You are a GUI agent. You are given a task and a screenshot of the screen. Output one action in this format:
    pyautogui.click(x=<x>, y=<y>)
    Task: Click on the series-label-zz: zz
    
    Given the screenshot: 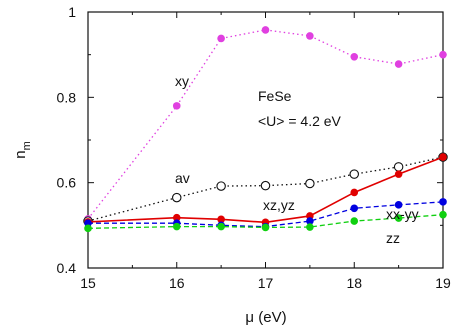 What is the action you would take?
    pyautogui.click(x=393, y=238)
    